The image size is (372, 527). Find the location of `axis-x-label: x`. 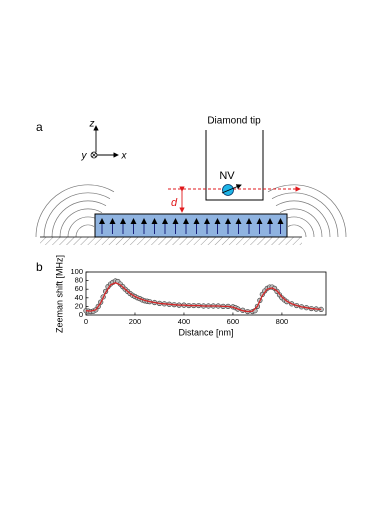

axis-x-label: x is located at coordinates (124, 156).